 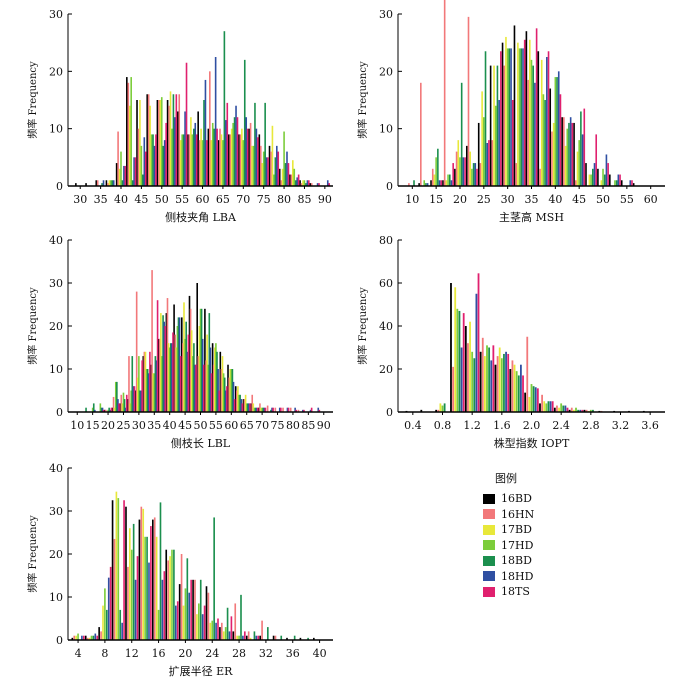 What do you see at coordinates (472, 425) in the screenshot?
I see `x-tick-label: 1.2` at bounding box center [472, 425].